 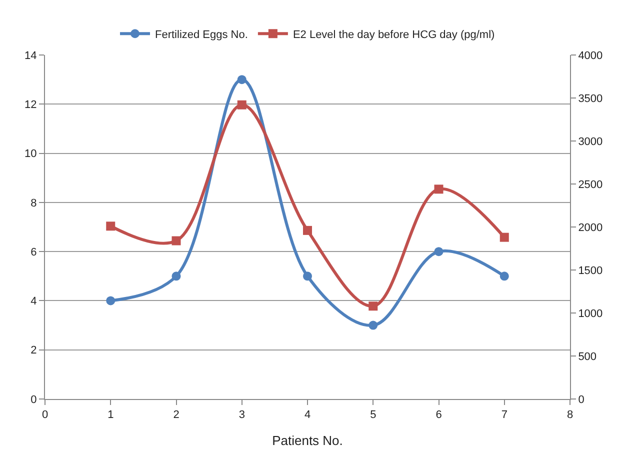 What do you see at coordinates (176, 415) in the screenshot?
I see `x-tick-label: 2` at bounding box center [176, 415].